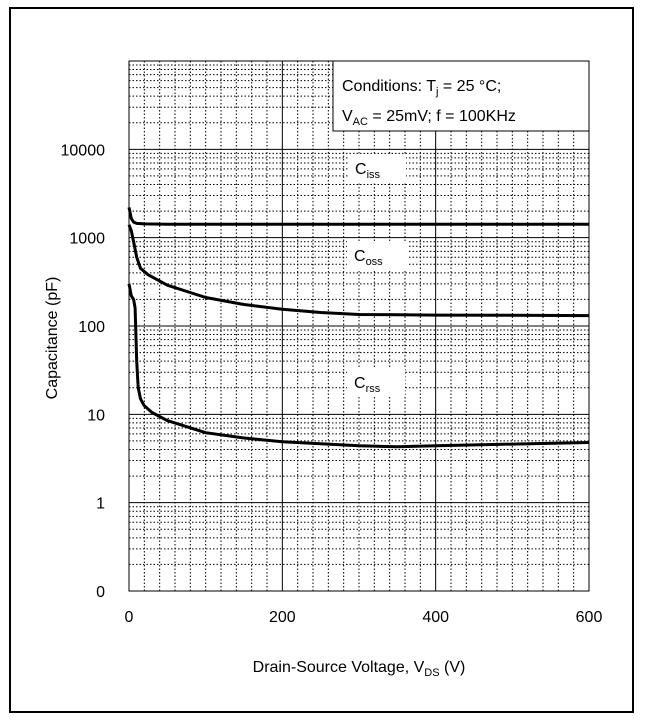 The width and height of the screenshot is (645, 722). Describe the element at coordinates (358, 216) in the screenshot. I see `series-line-ciss` at that location.